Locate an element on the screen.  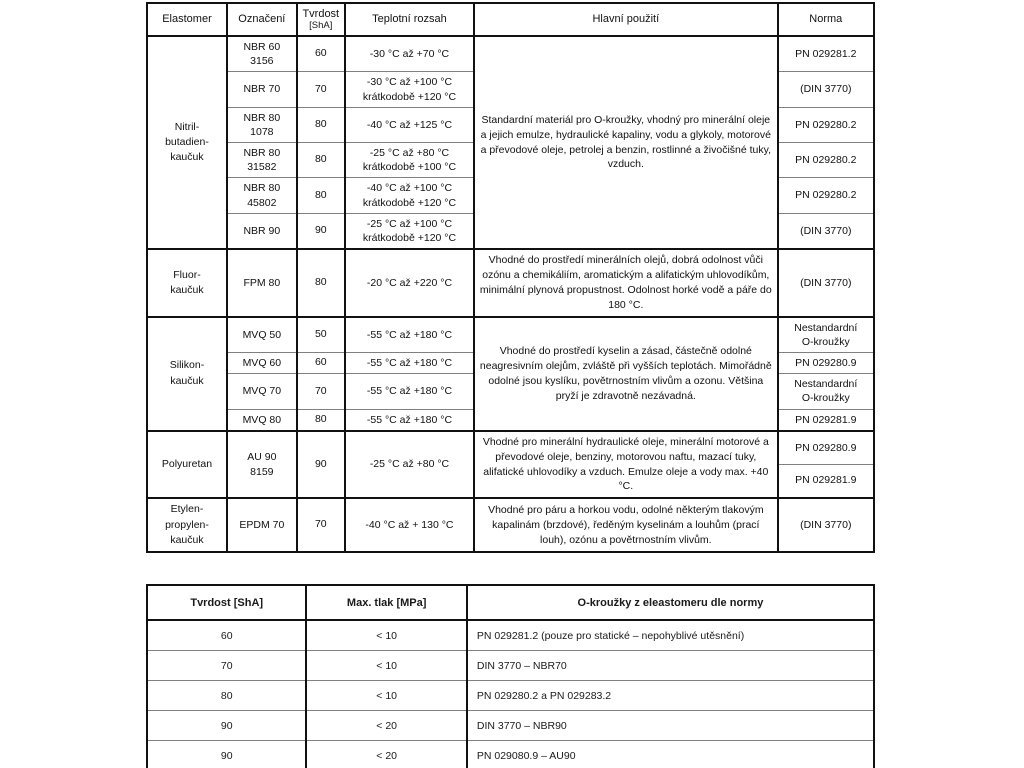
cell-designation: NBR 70 is located at coordinates (262, 89).